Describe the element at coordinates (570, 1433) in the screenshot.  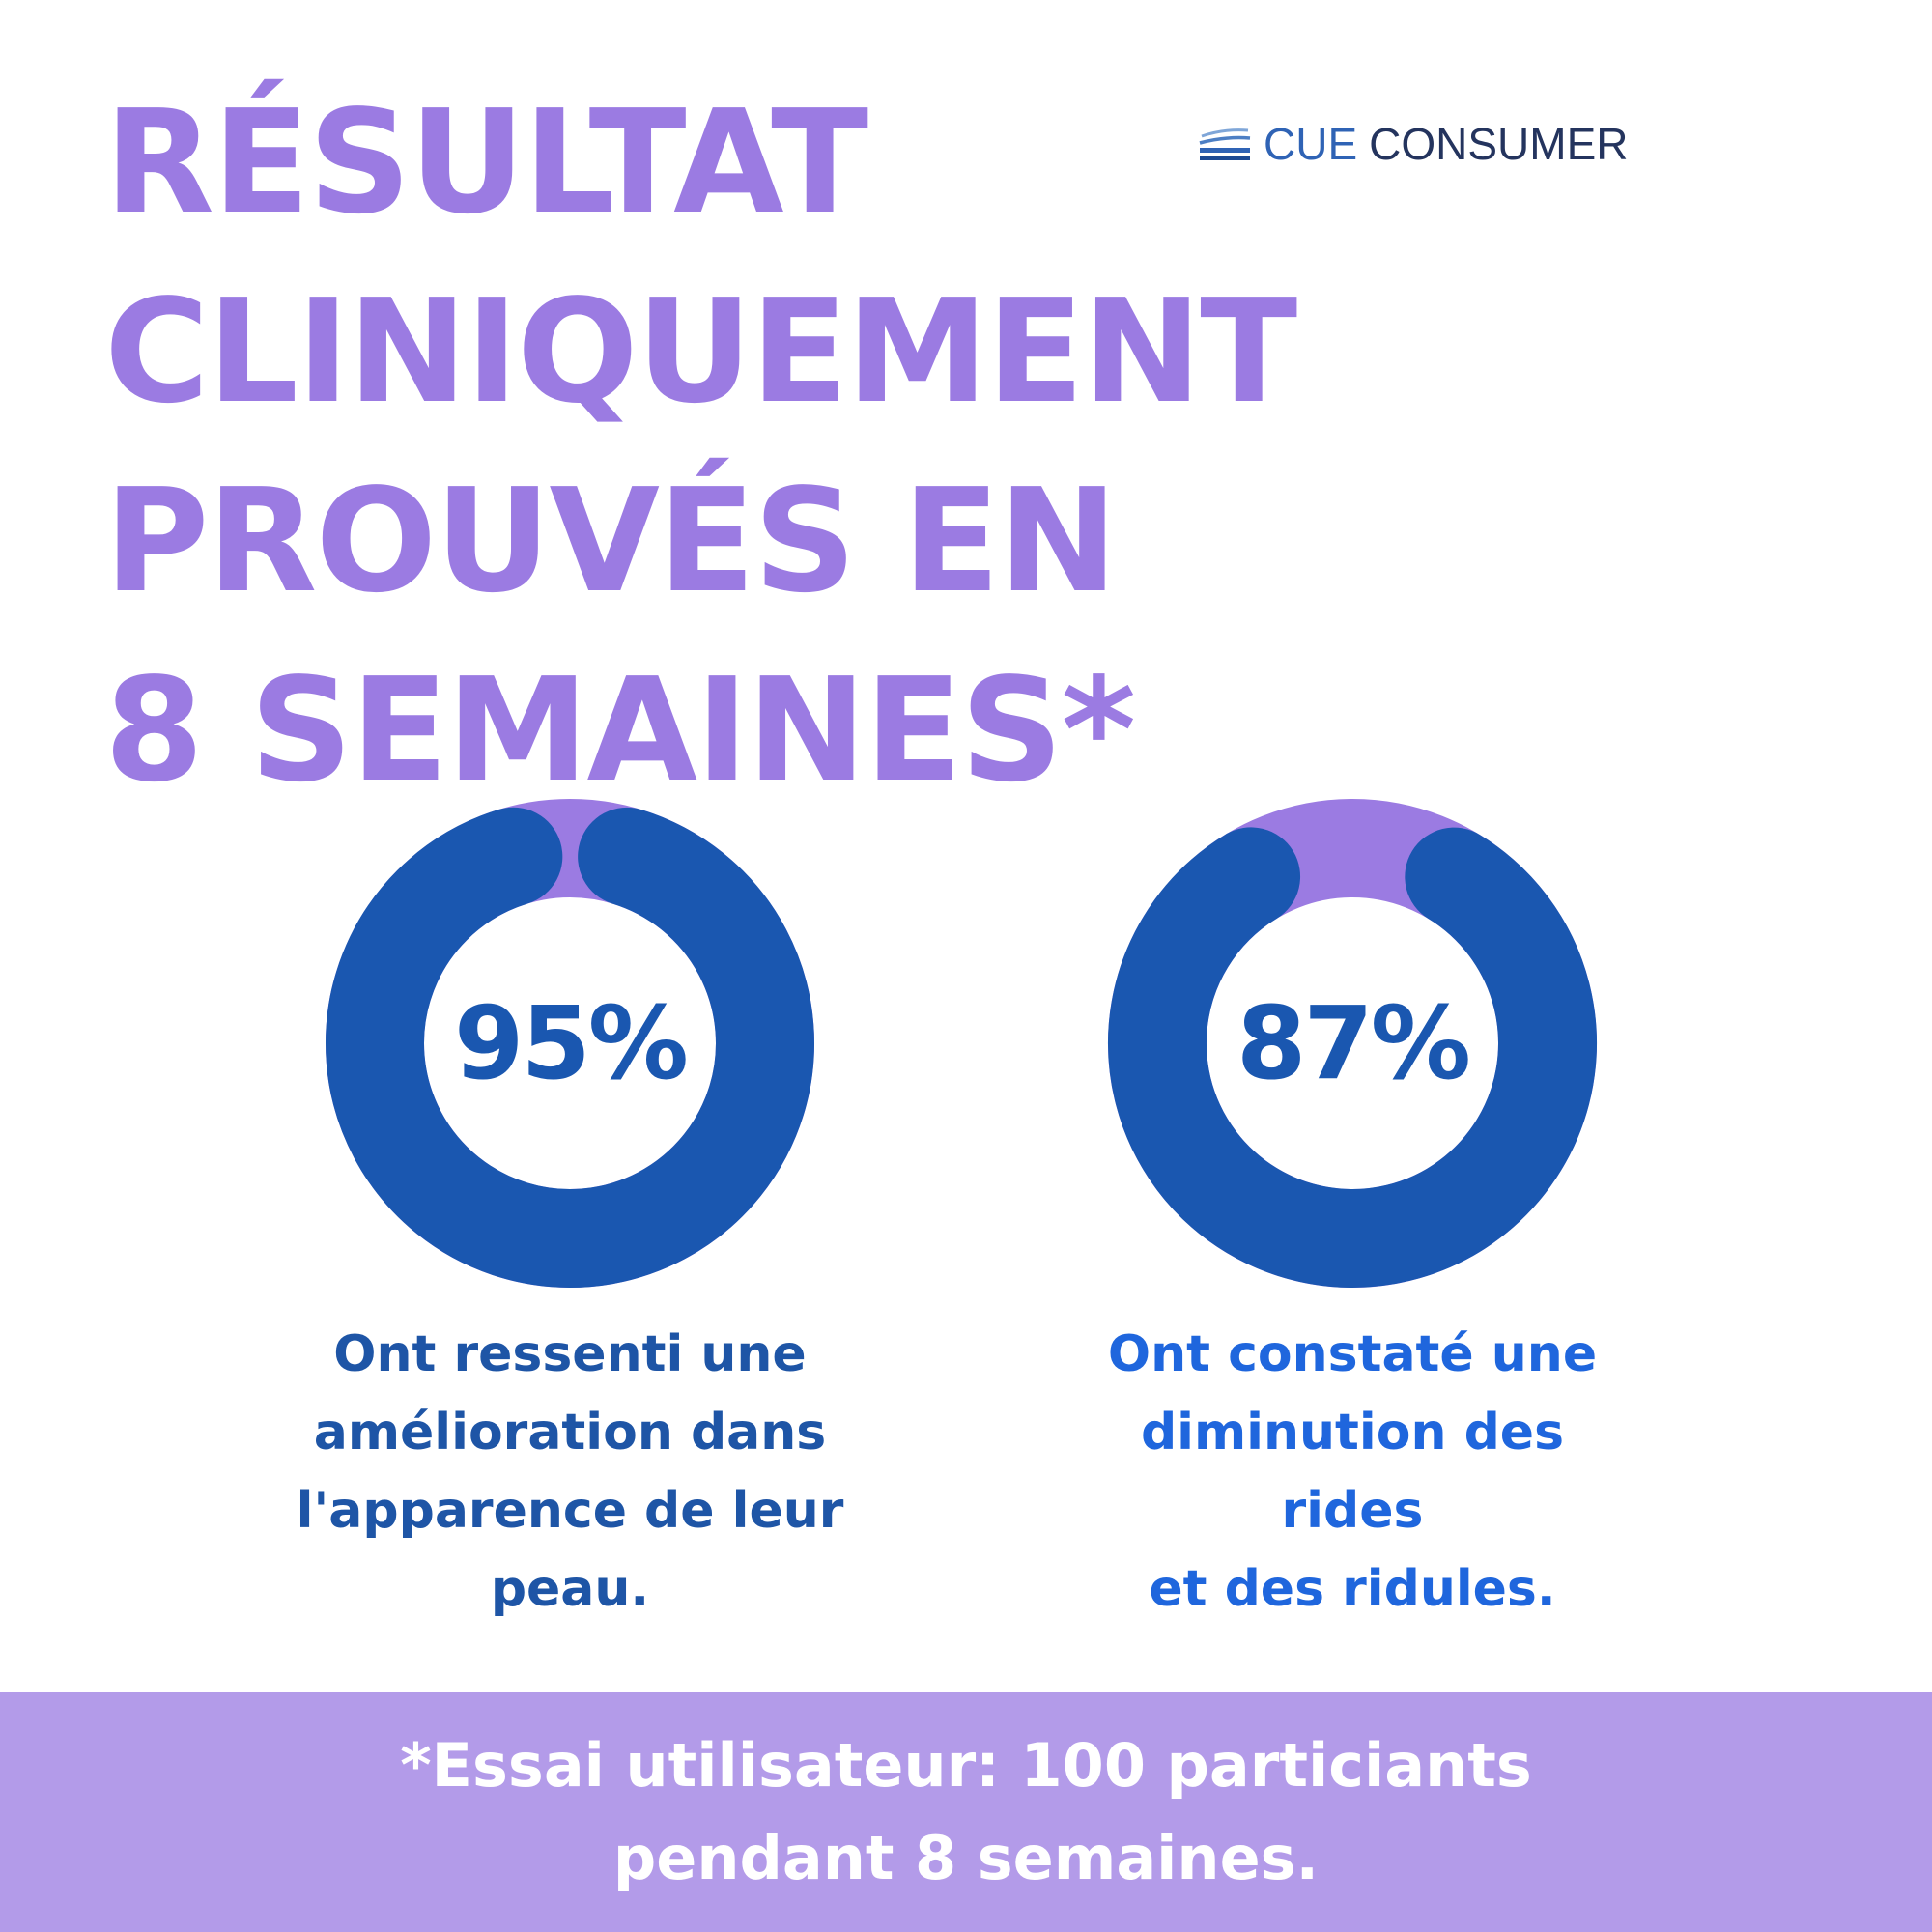
I see `caption-line: amélioration dans` at that location.